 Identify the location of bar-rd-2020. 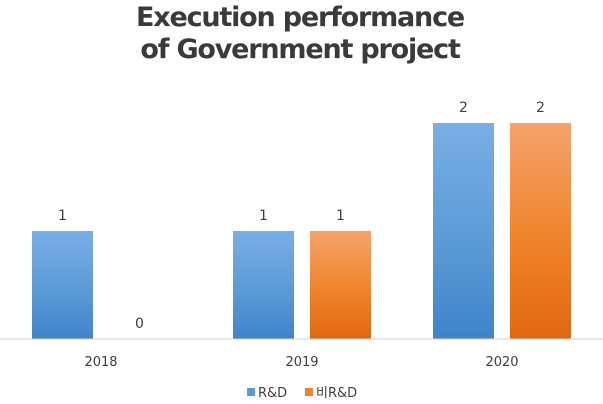
(463, 231).